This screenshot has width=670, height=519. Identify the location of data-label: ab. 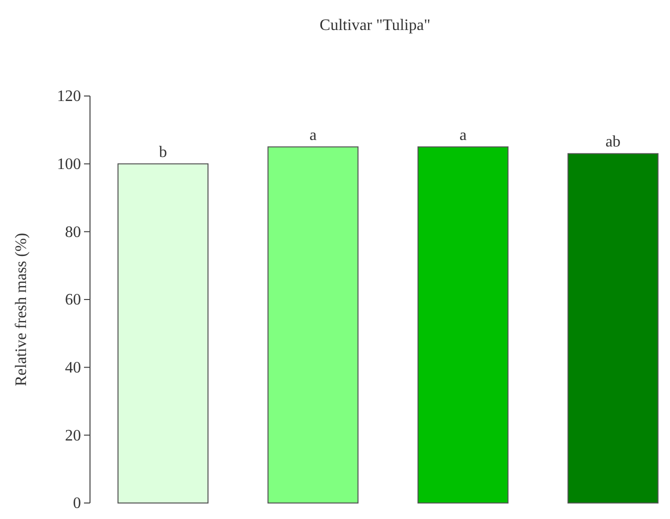
(613, 142).